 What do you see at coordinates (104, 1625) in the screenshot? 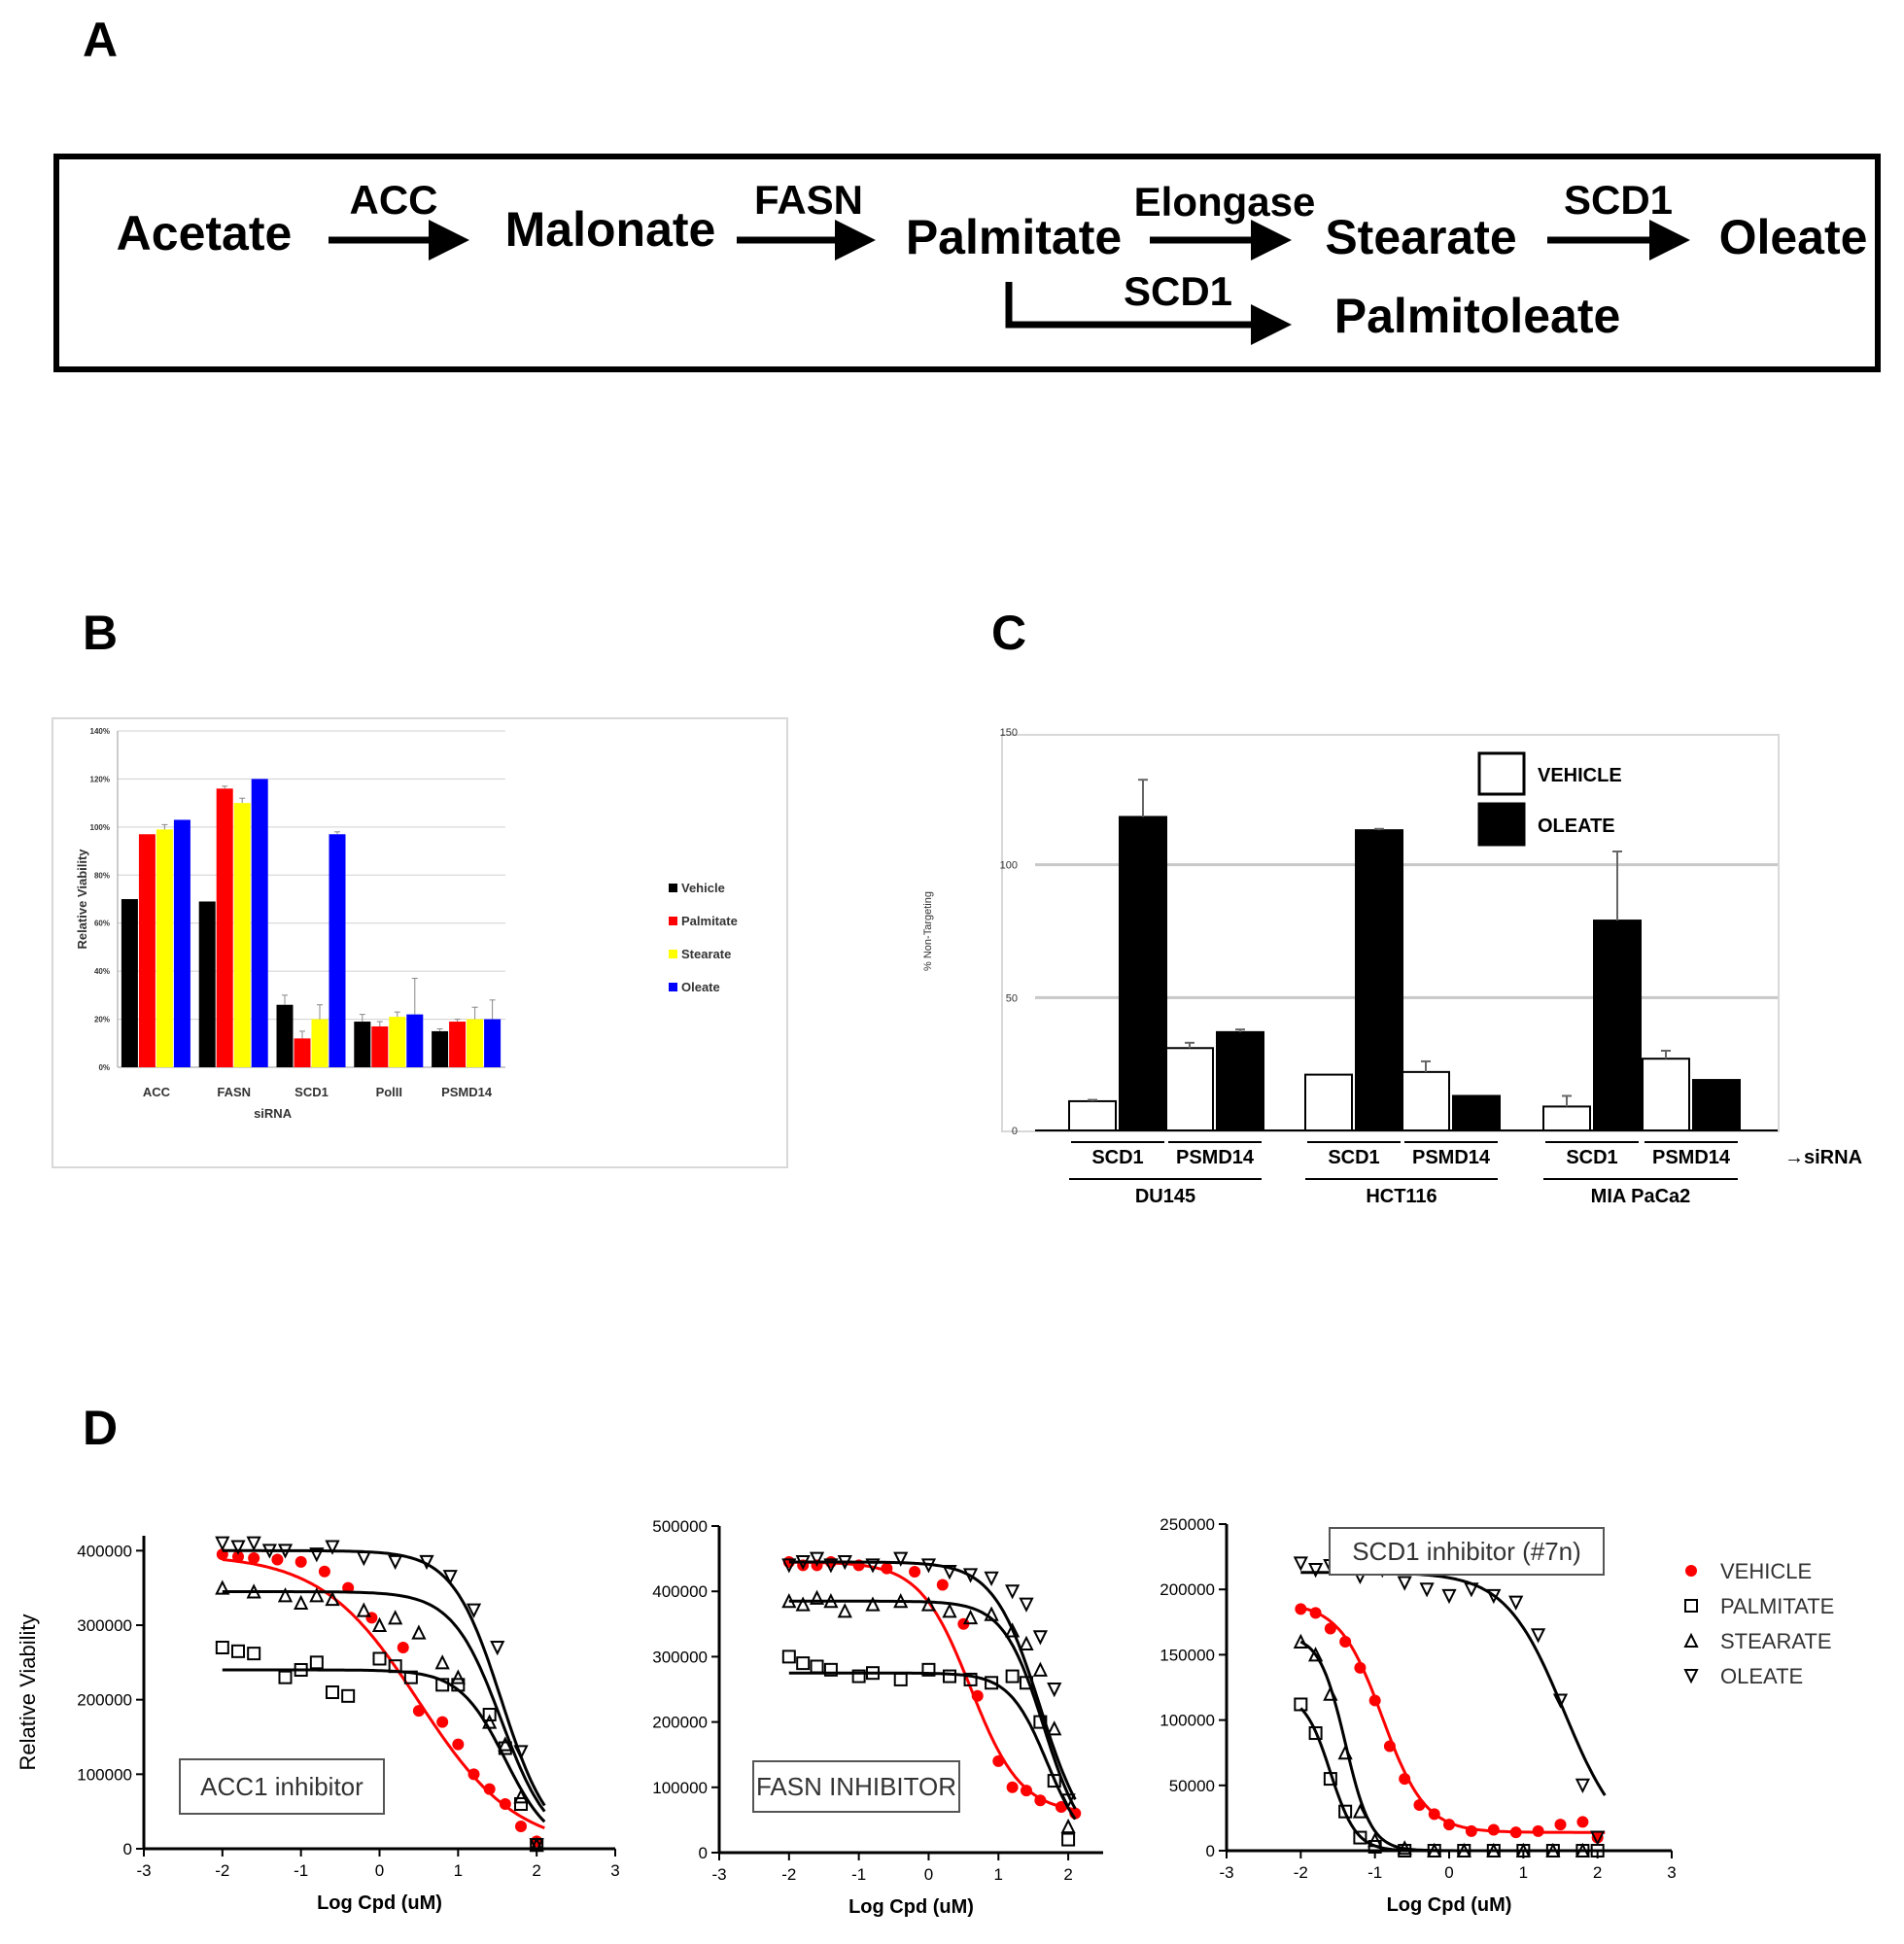
I see `y-tick-label: 300000` at bounding box center [104, 1625].